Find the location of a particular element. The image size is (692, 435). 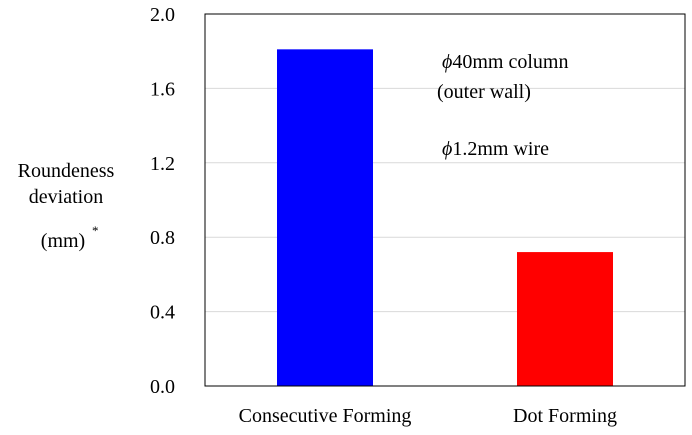

y-axis-label-line-3: (mm) is located at coordinates (63, 241).